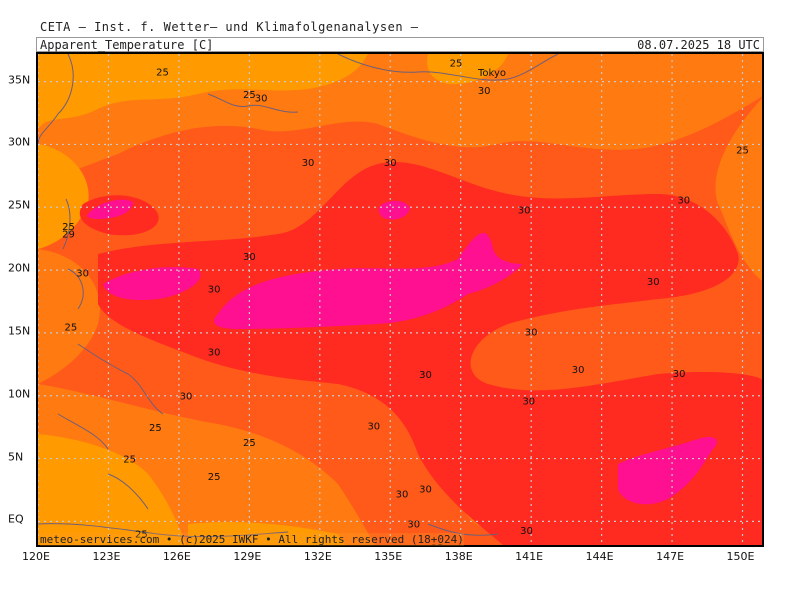  I want to click on field-35-west, so click(152, 284).